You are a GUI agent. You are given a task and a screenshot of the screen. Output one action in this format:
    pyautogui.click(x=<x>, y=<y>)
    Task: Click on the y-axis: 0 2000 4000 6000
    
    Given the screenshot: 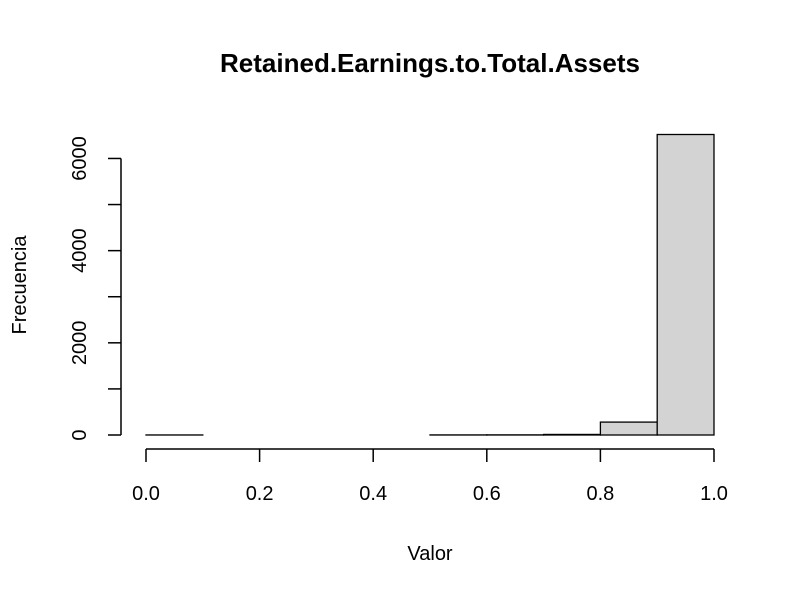 What is the action you would take?
    pyautogui.click(x=95, y=288)
    